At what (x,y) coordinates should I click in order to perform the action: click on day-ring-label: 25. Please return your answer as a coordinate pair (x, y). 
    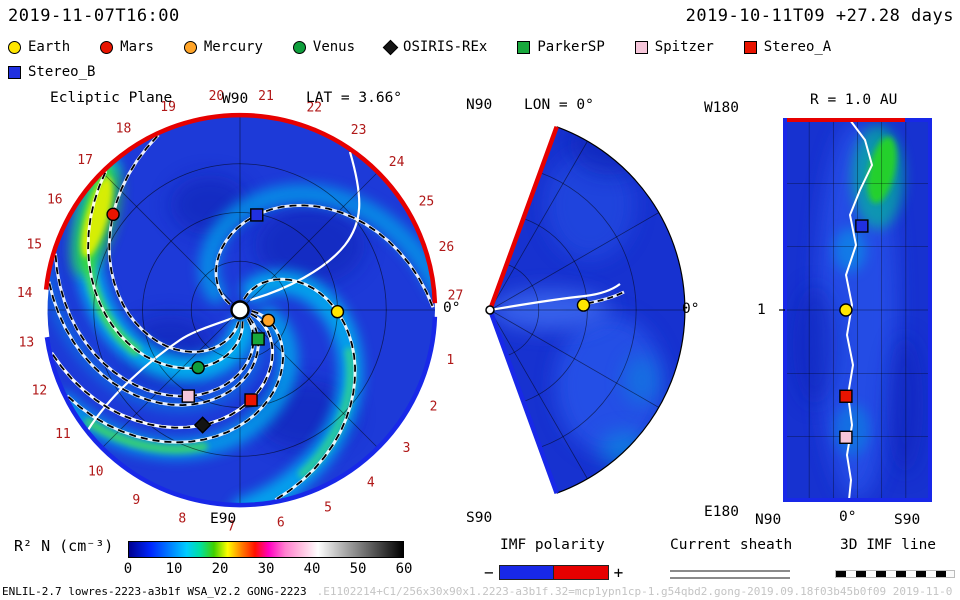
    Looking at the image, I should click on (427, 201).